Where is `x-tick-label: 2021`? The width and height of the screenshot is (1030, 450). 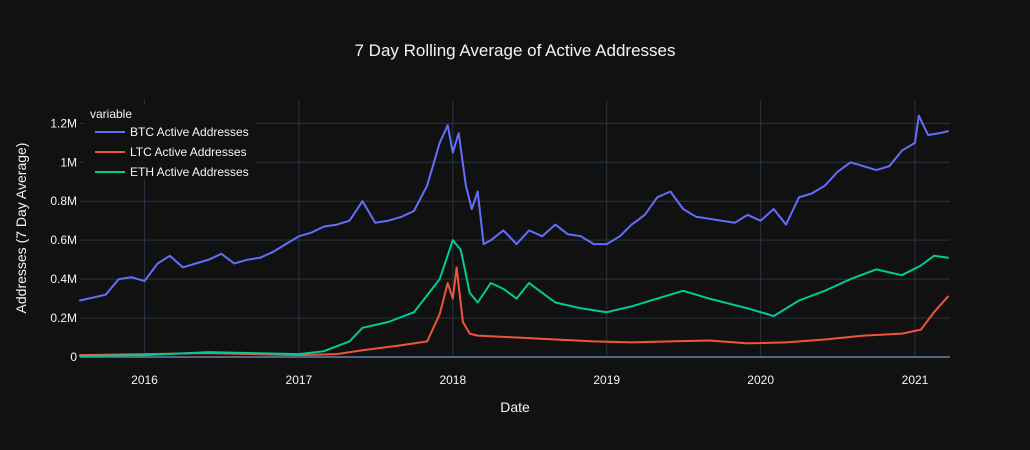
x-tick-label: 2021 is located at coordinates (915, 380).